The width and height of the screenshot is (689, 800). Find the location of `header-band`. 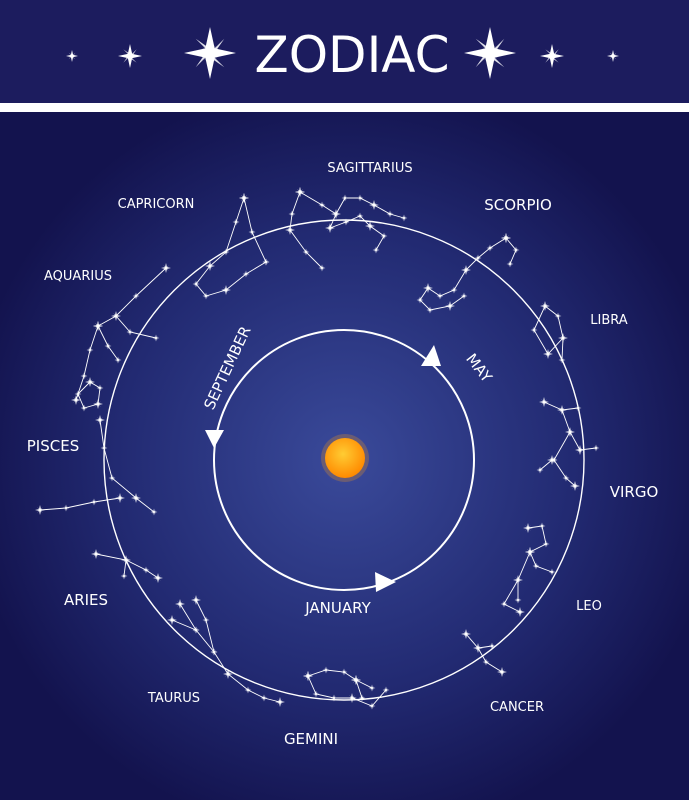

header-band is located at coordinates (344, 51).